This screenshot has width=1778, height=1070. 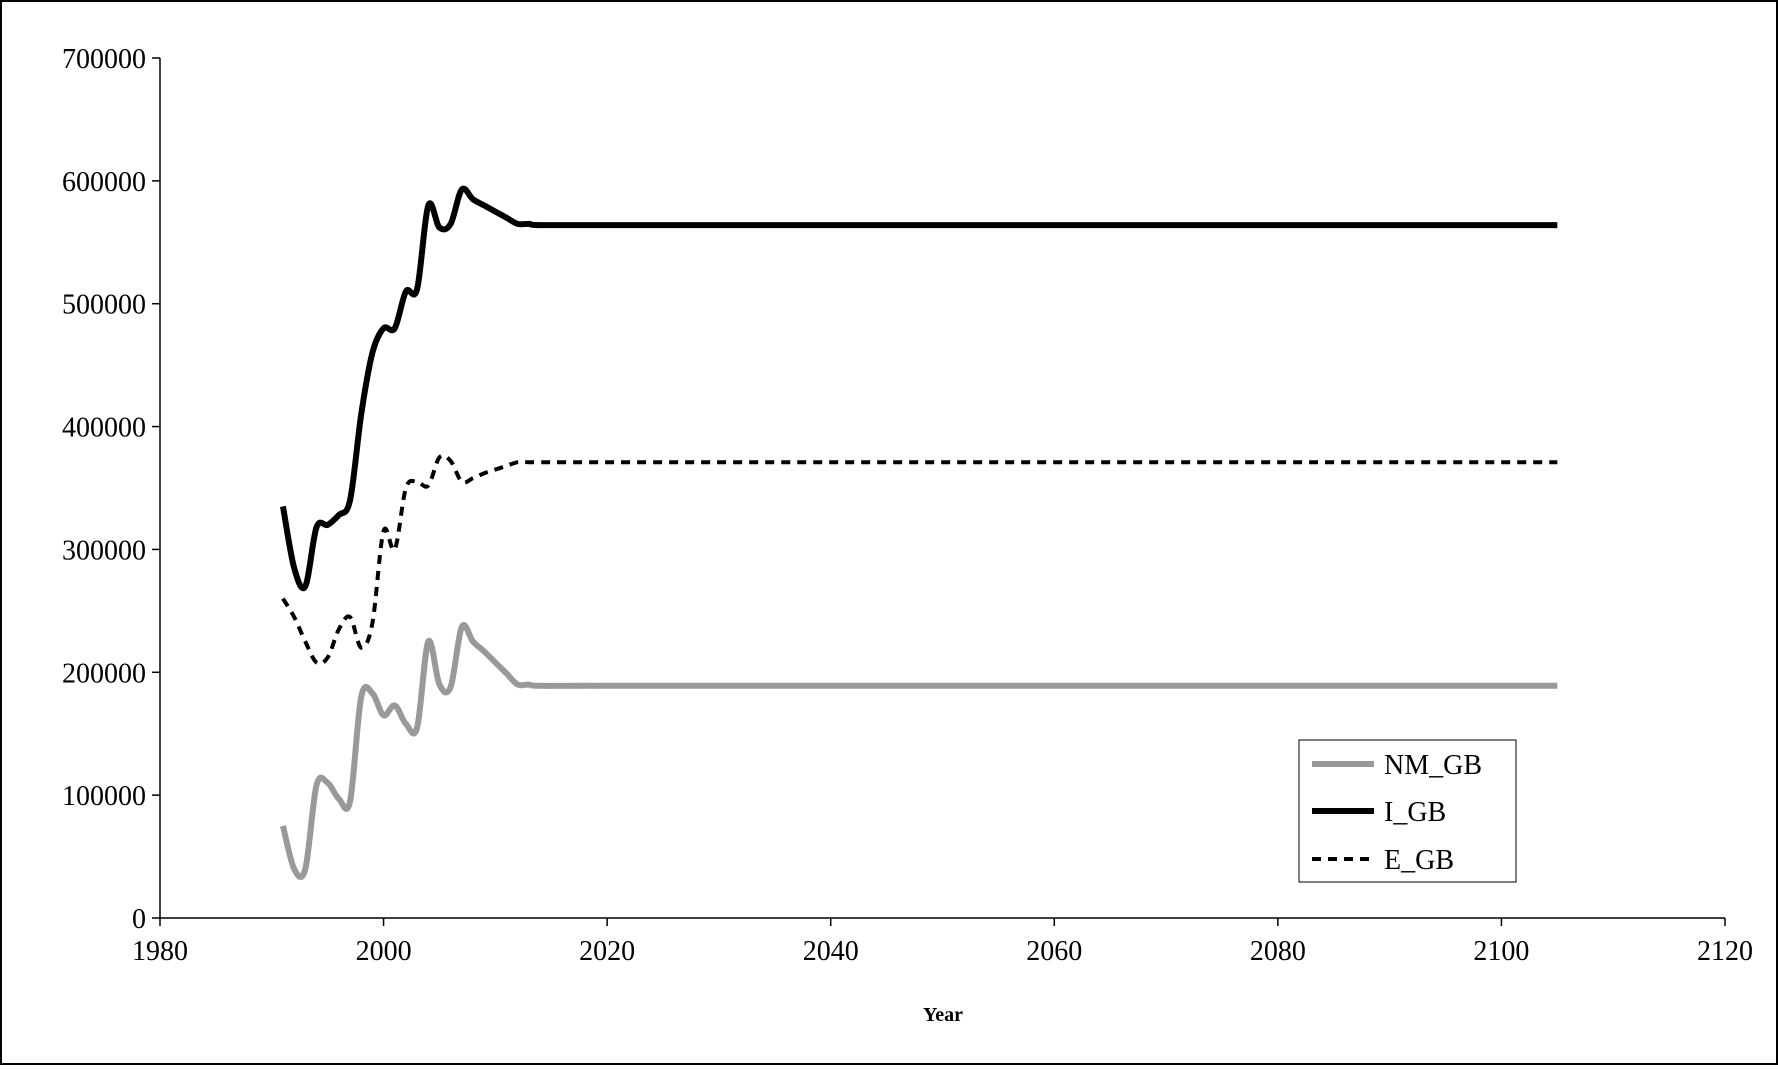 I want to click on series-line-e-gb, so click(x=919, y=559).